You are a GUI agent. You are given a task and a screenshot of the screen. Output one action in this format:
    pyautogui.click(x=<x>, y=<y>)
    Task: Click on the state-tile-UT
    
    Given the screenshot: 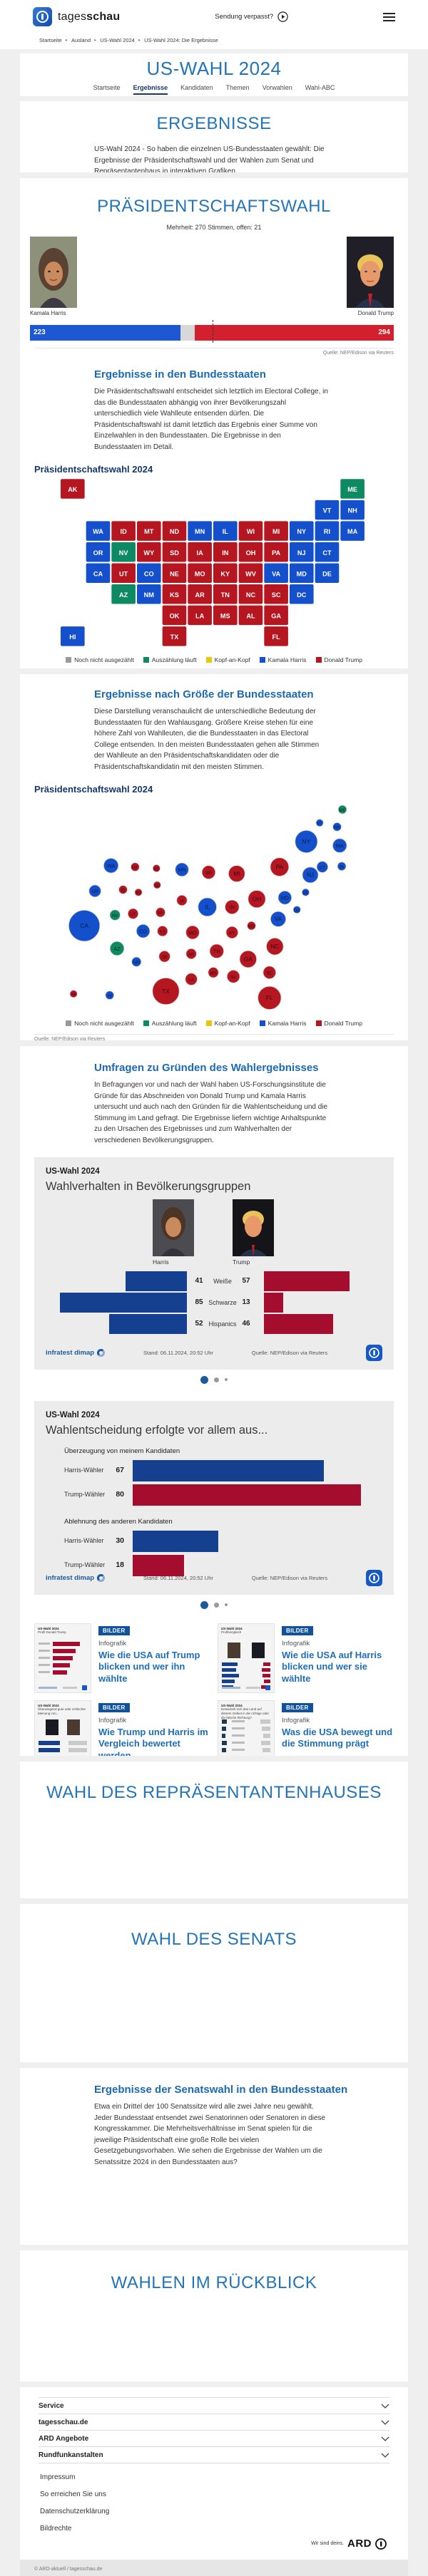 What is the action you would take?
    pyautogui.click(x=123, y=573)
    